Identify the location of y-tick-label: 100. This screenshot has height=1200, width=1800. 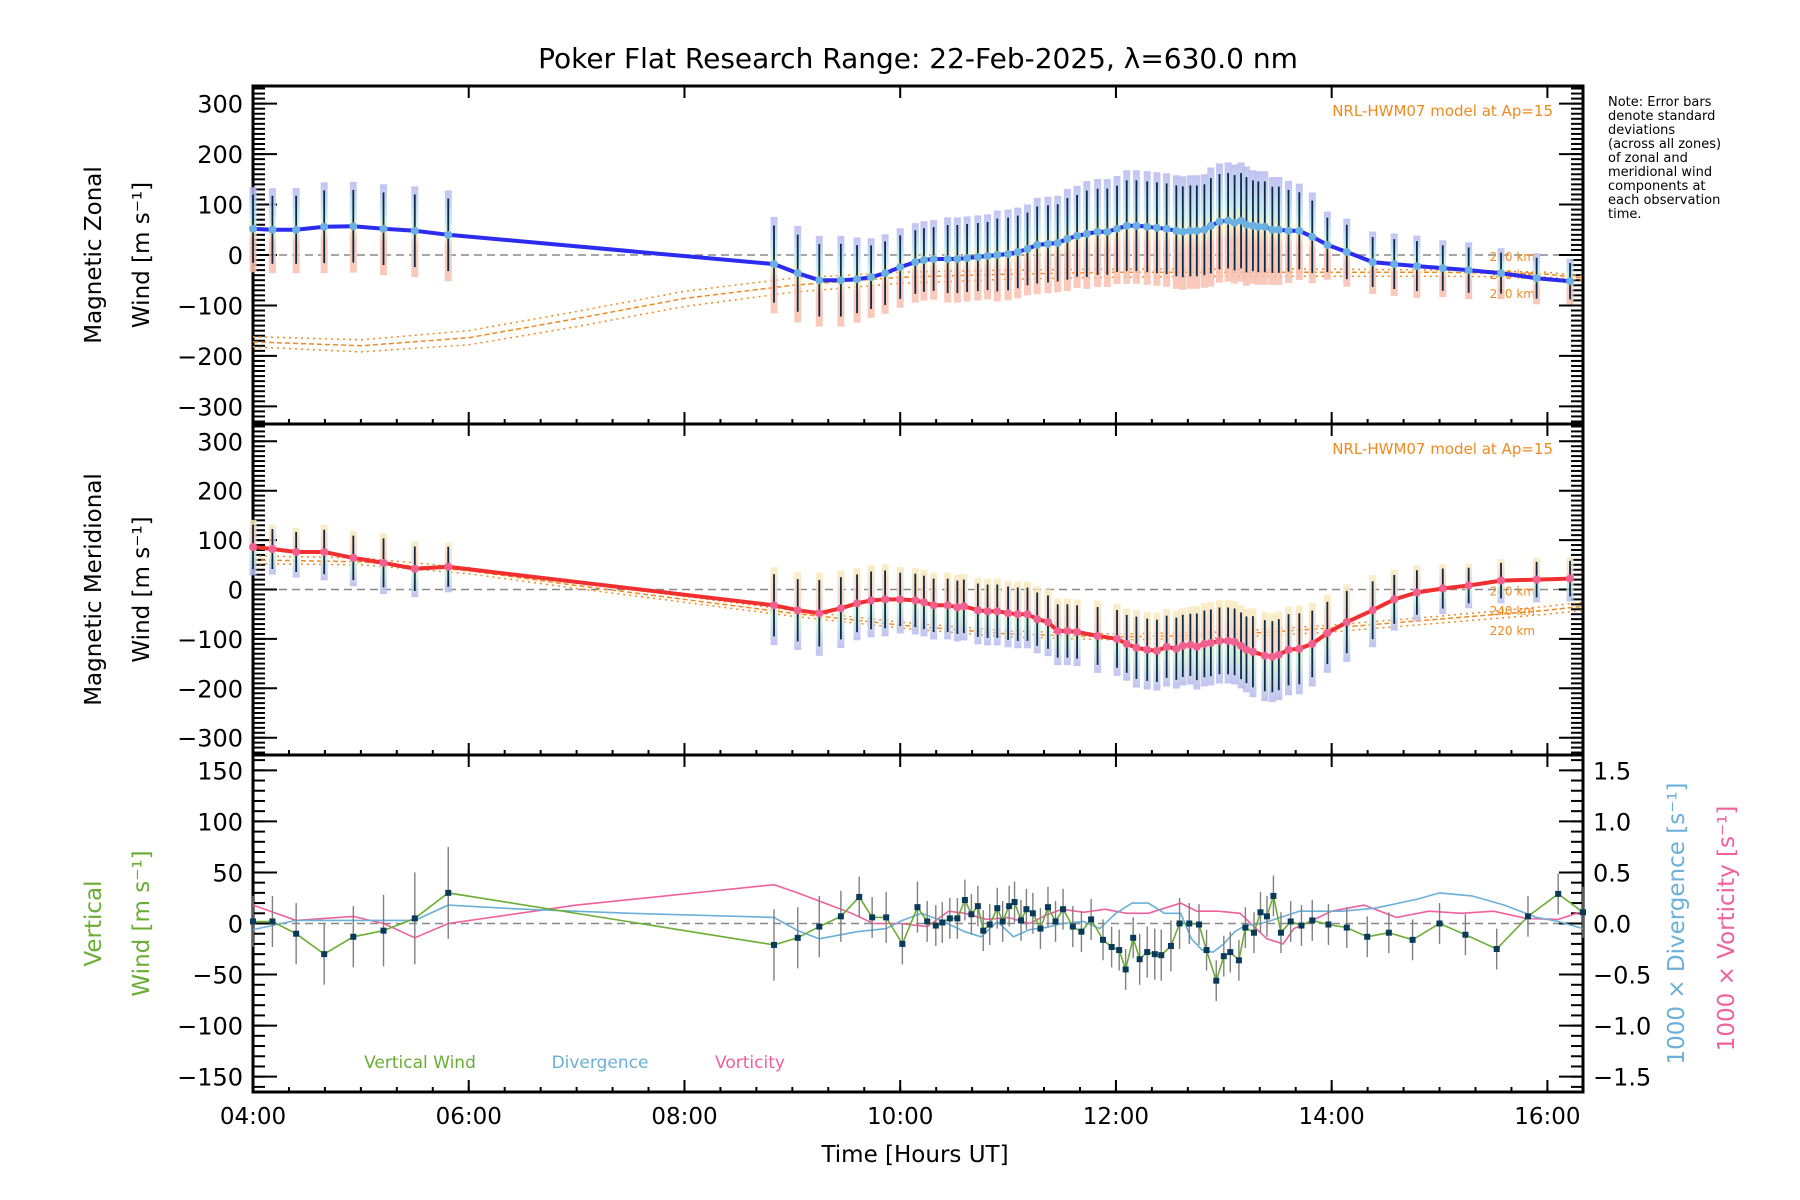
(220, 541).